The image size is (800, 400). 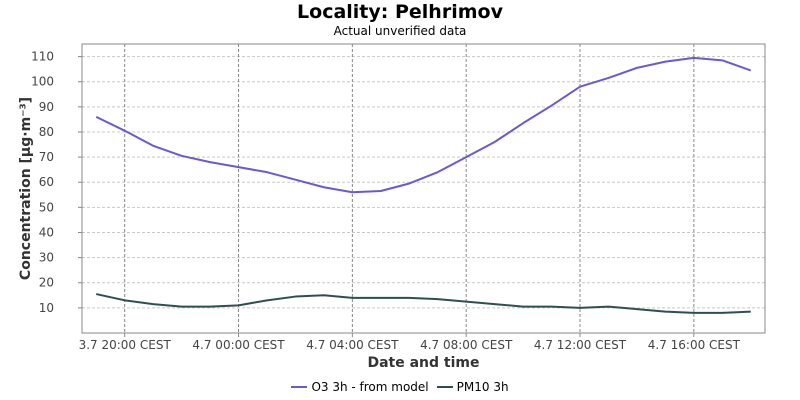 I want to click on chart-subtitle: Actual unverified data, so click(x=400, y=31).